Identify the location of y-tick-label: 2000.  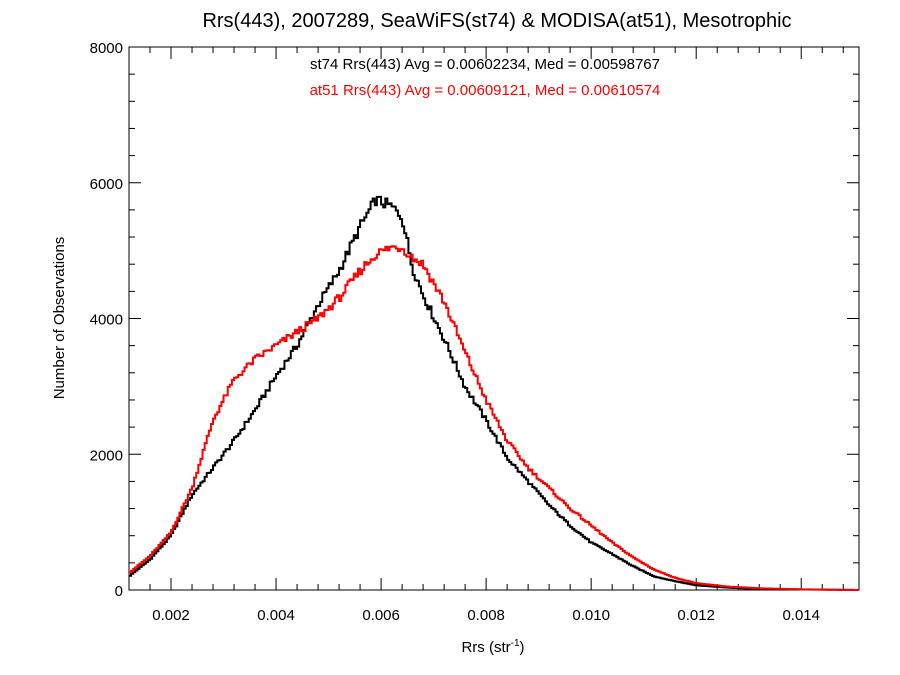
(106, 455).